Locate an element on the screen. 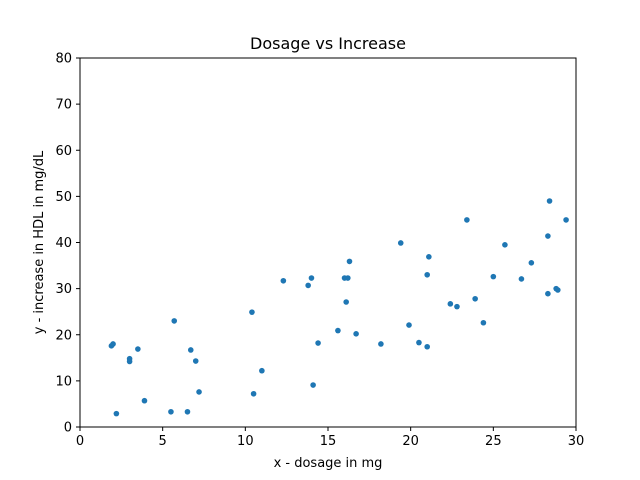 The width and height of the screenshot is (640, 480). y-axis-ticks: 0 10 20 30 40 50 60 70 80 is located at coordinates (67, 244).